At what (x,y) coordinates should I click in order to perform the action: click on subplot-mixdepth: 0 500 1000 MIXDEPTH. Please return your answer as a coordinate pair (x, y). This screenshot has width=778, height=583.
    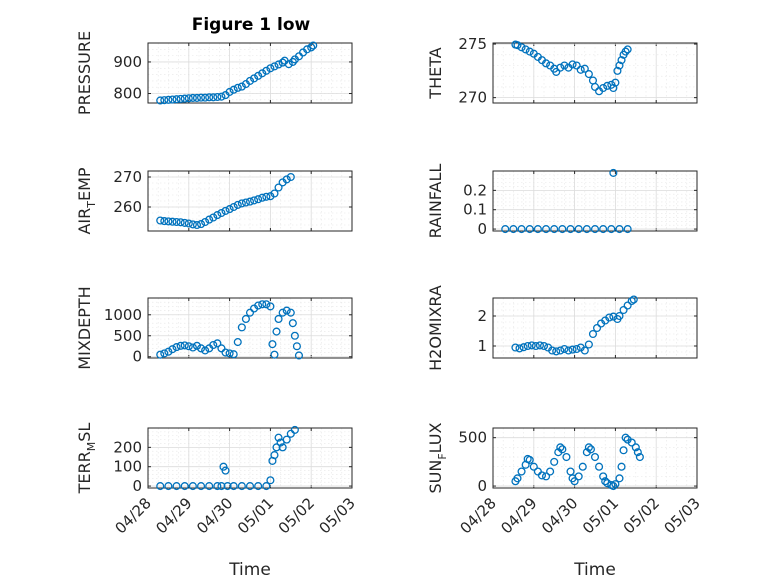
    Looking at the image, I should click on (214, 328).